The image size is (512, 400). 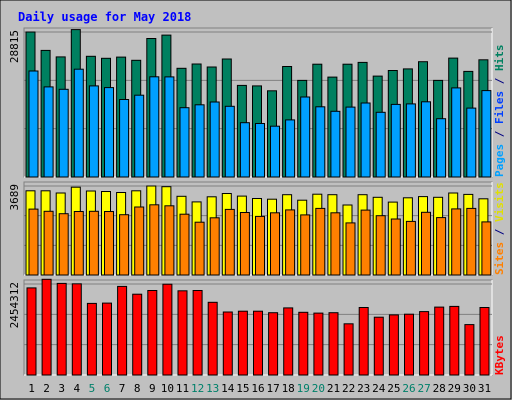 What do you see at coordinates (408, 388) in the screenshot?
I see `x-tick-label: 26` at bounding box center [408, 388].